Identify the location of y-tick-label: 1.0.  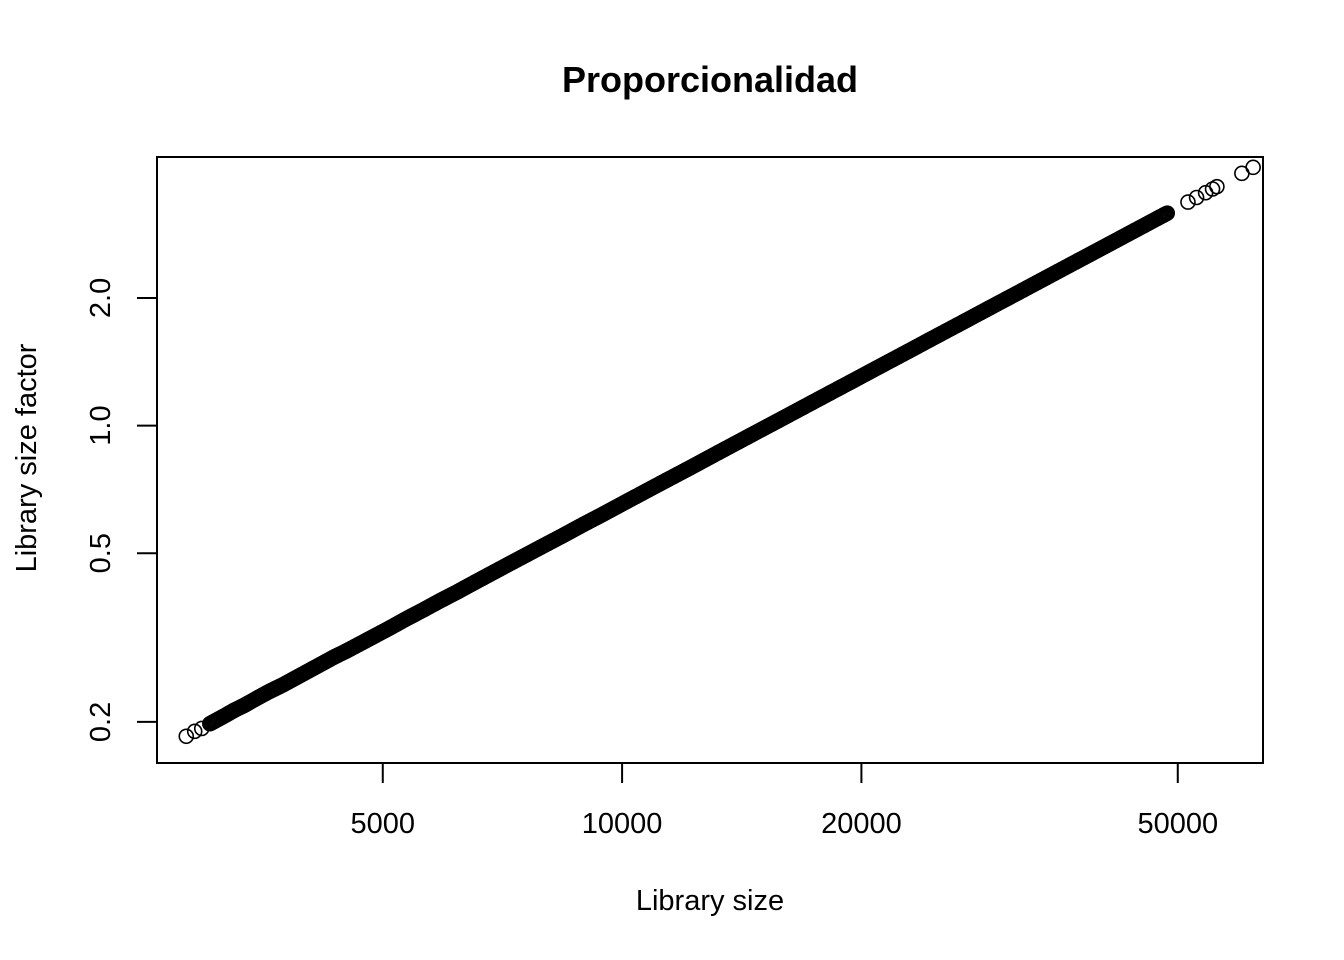
(101, 425).